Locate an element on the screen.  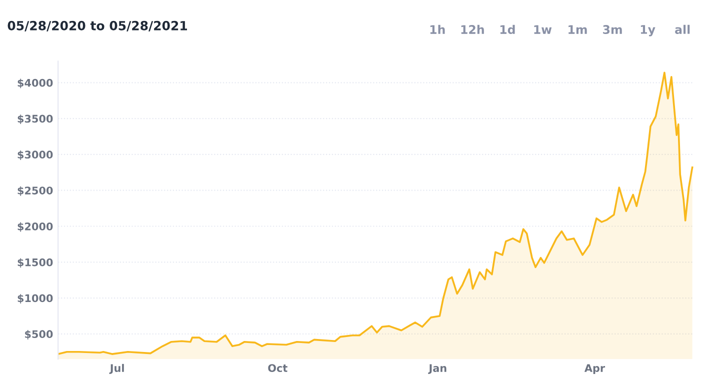
x-tick-label: Oct is located at coordinates (278, 368).